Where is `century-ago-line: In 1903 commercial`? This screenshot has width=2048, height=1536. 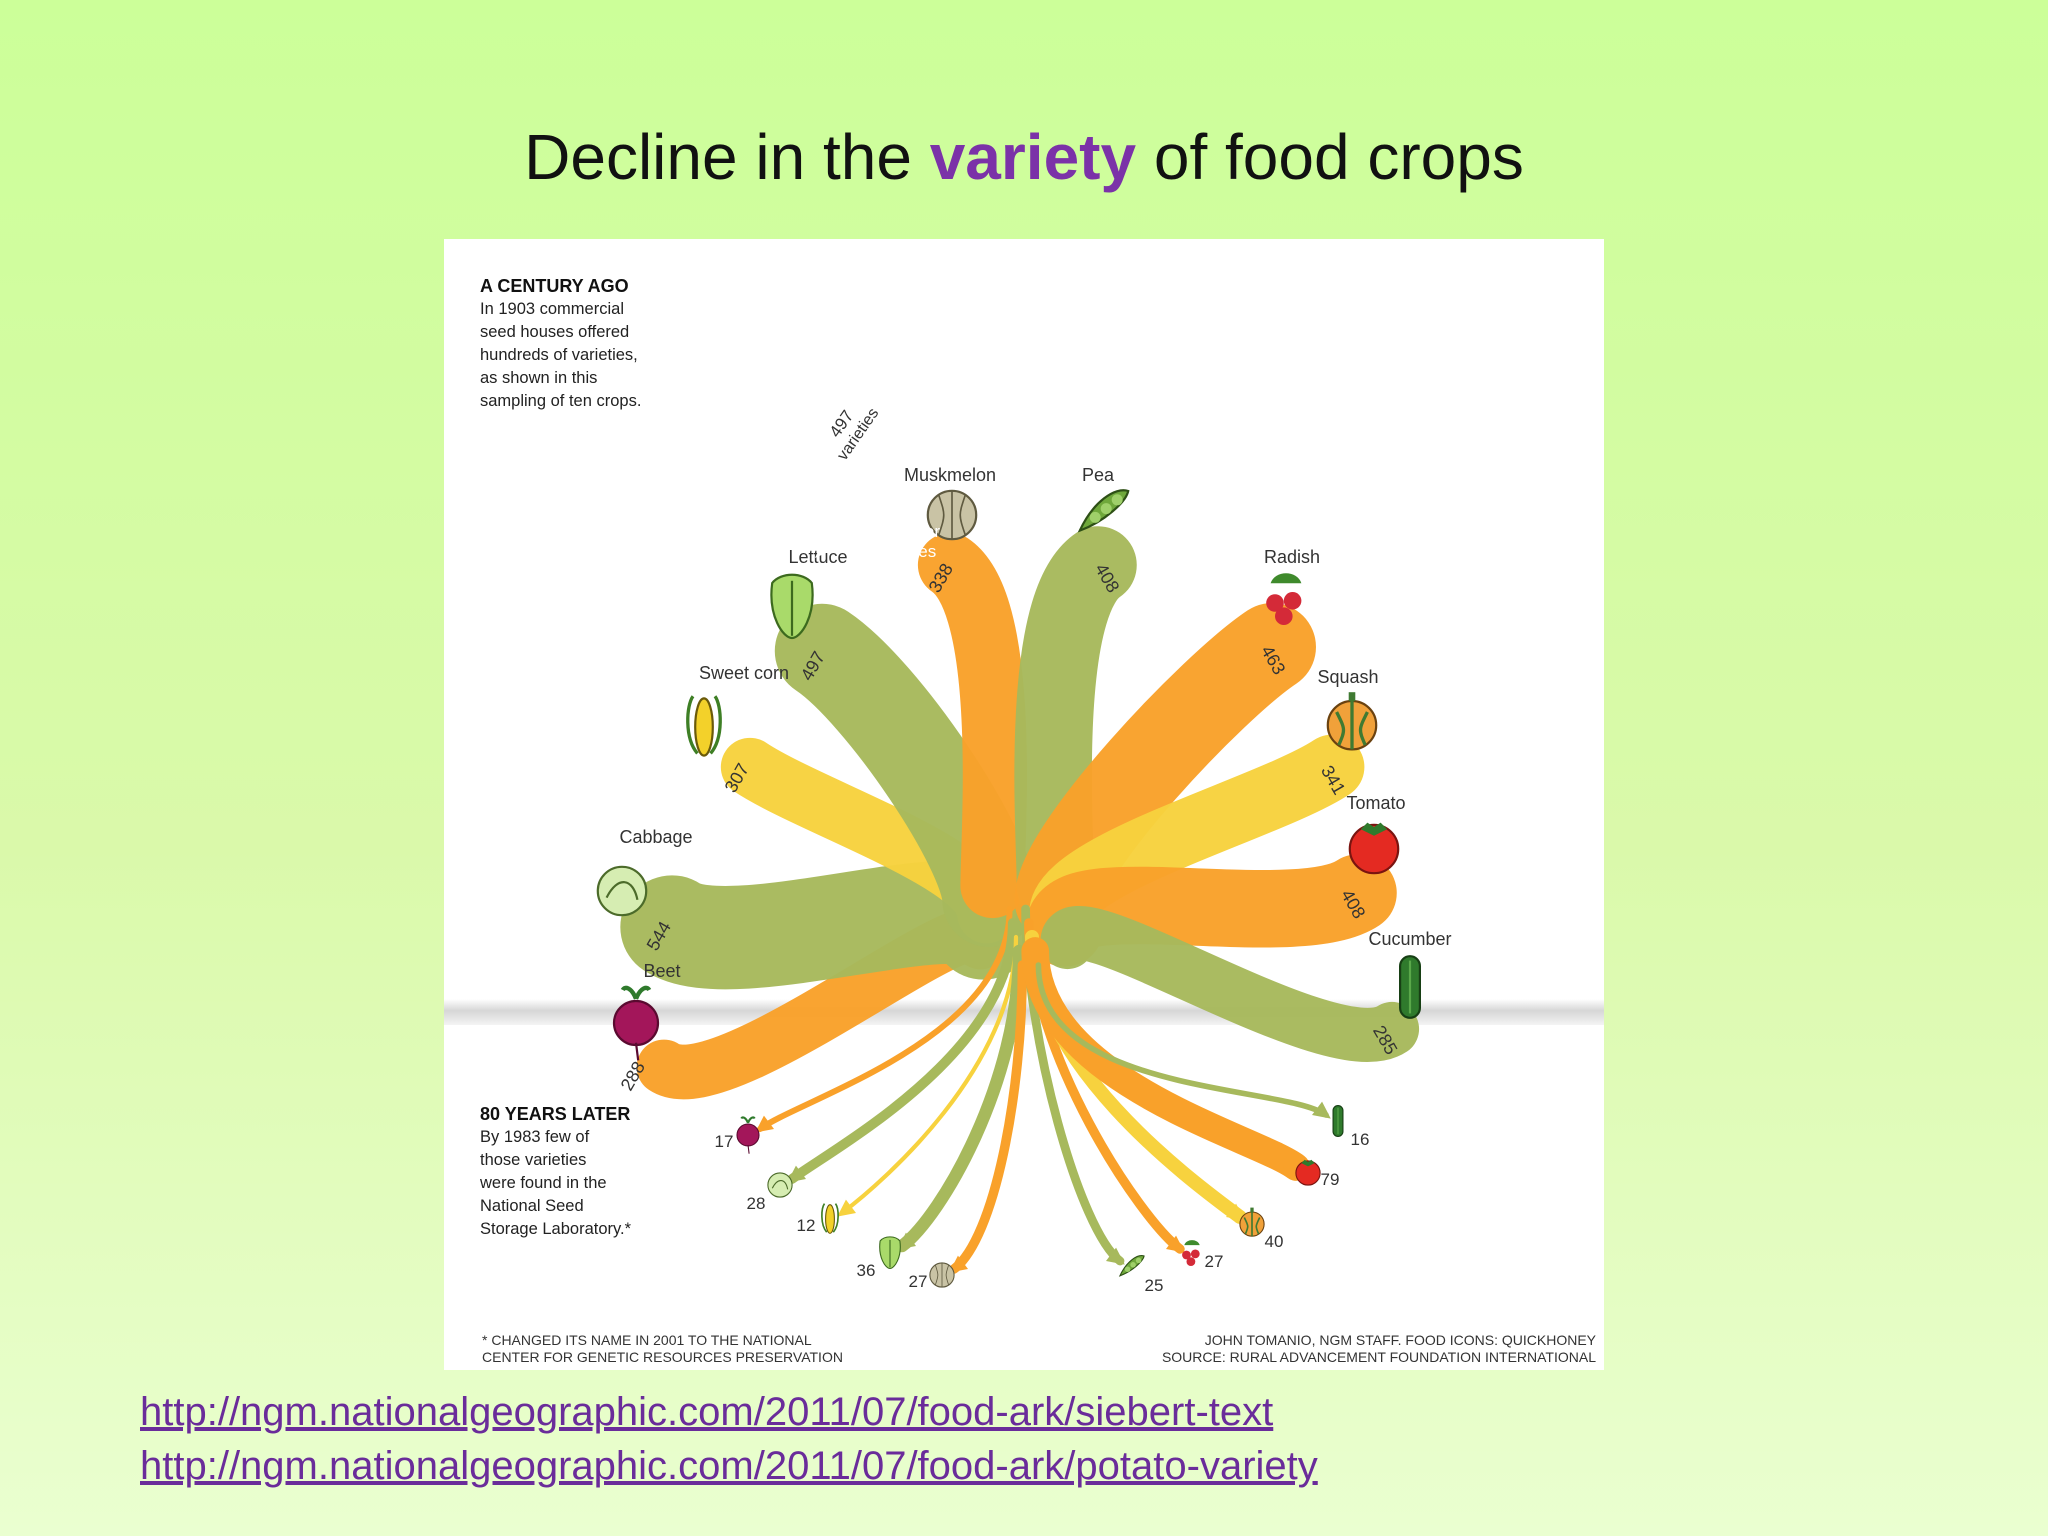
century-ago-line: In 1903 commercial is located at coordinates (552, 309).